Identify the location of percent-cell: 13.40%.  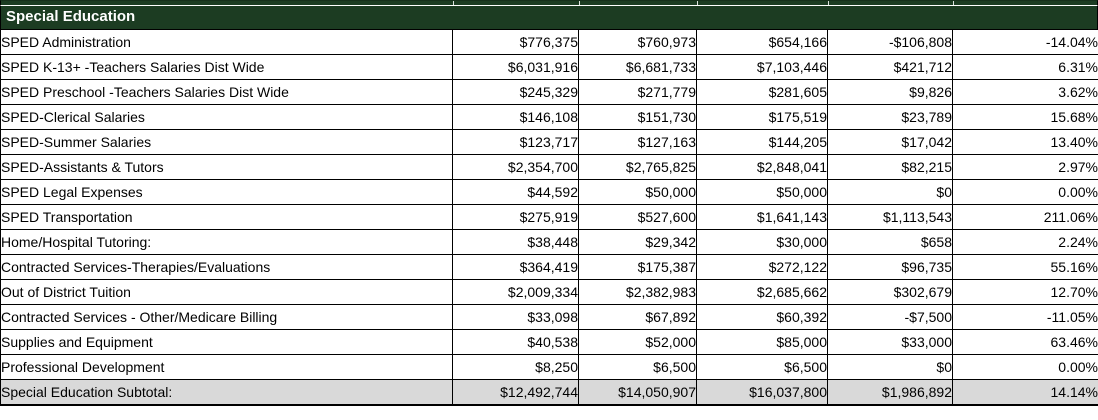
(1025, 142).